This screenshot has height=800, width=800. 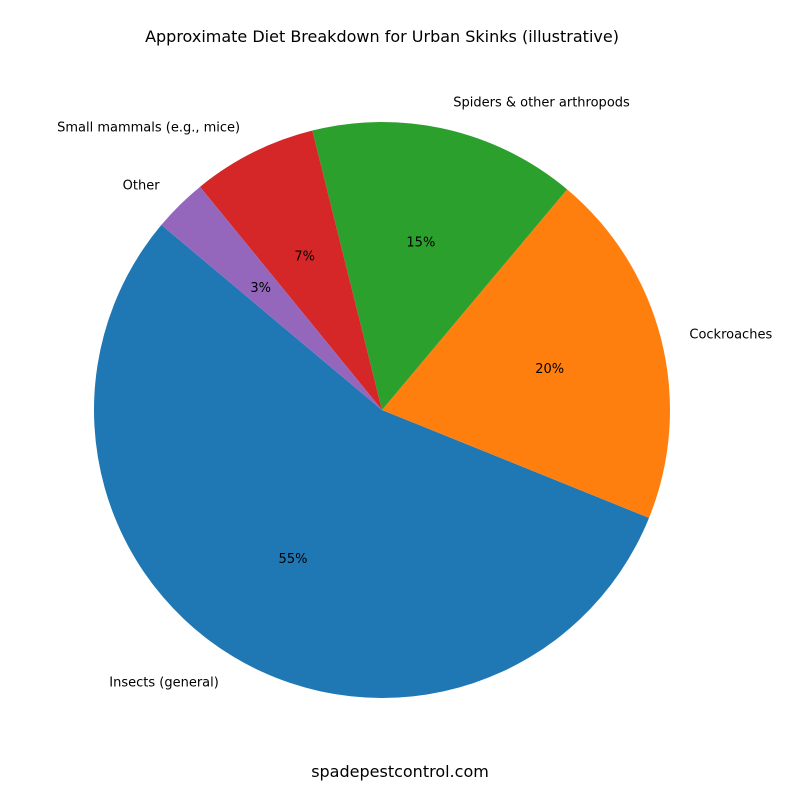 What do you see at coordinates (400, 771) in the screenshot?
I see `watermark: spadepestcontrol.com` at bounding box center [400, 771].